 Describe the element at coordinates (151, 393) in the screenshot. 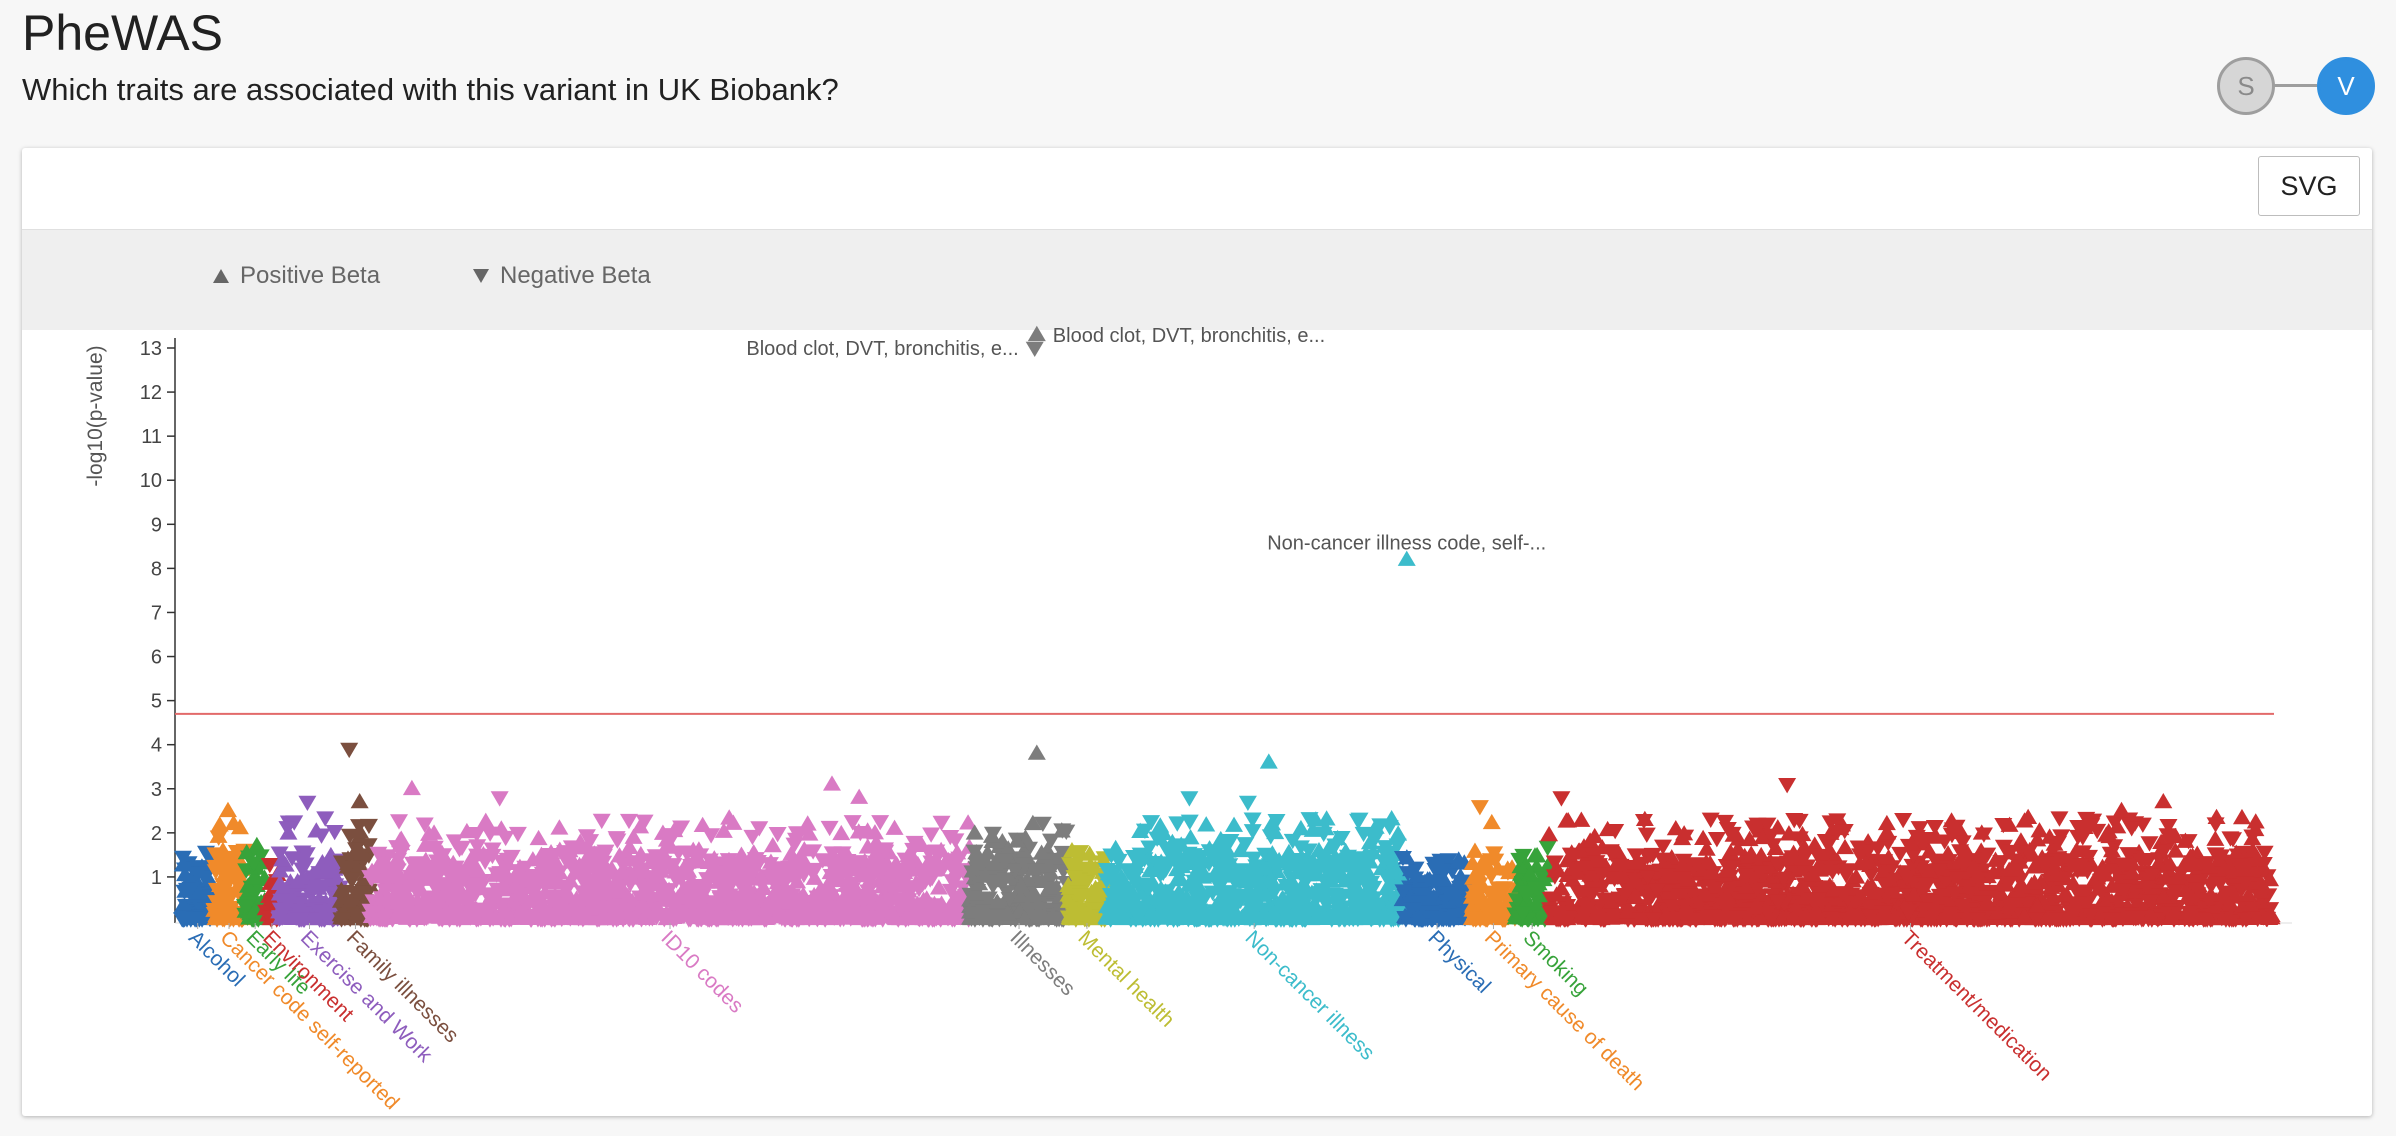

I see `y-tick-label: 12` at that location.